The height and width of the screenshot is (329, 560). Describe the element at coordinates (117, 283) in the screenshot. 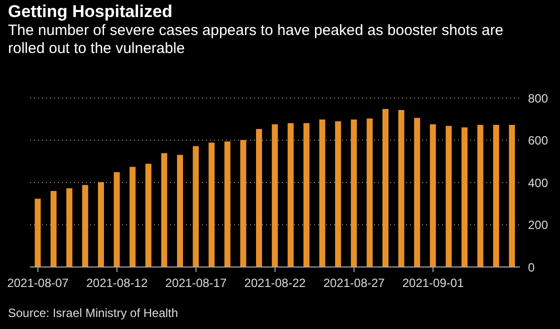

I see `x-tick-label: 2021-08-12` at that location.